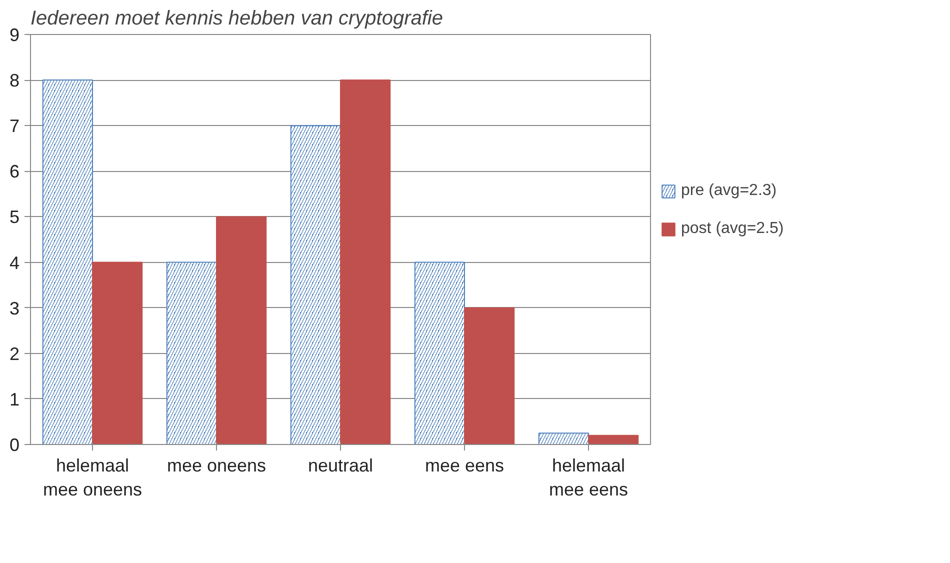  I want to click on x-tick-label: mee oneens, so click(216, 466).